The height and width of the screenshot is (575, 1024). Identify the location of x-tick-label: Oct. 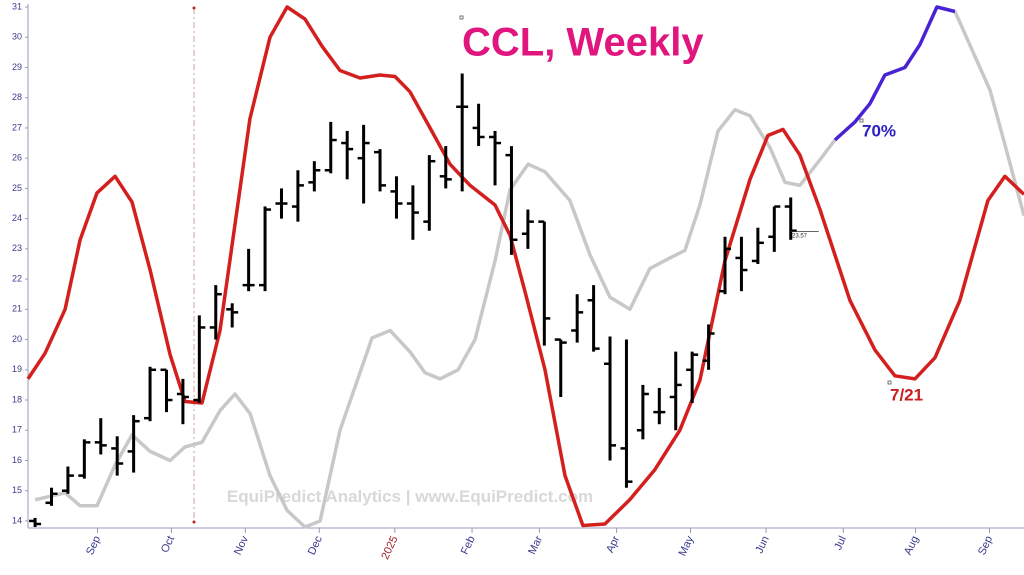
(168, 544).